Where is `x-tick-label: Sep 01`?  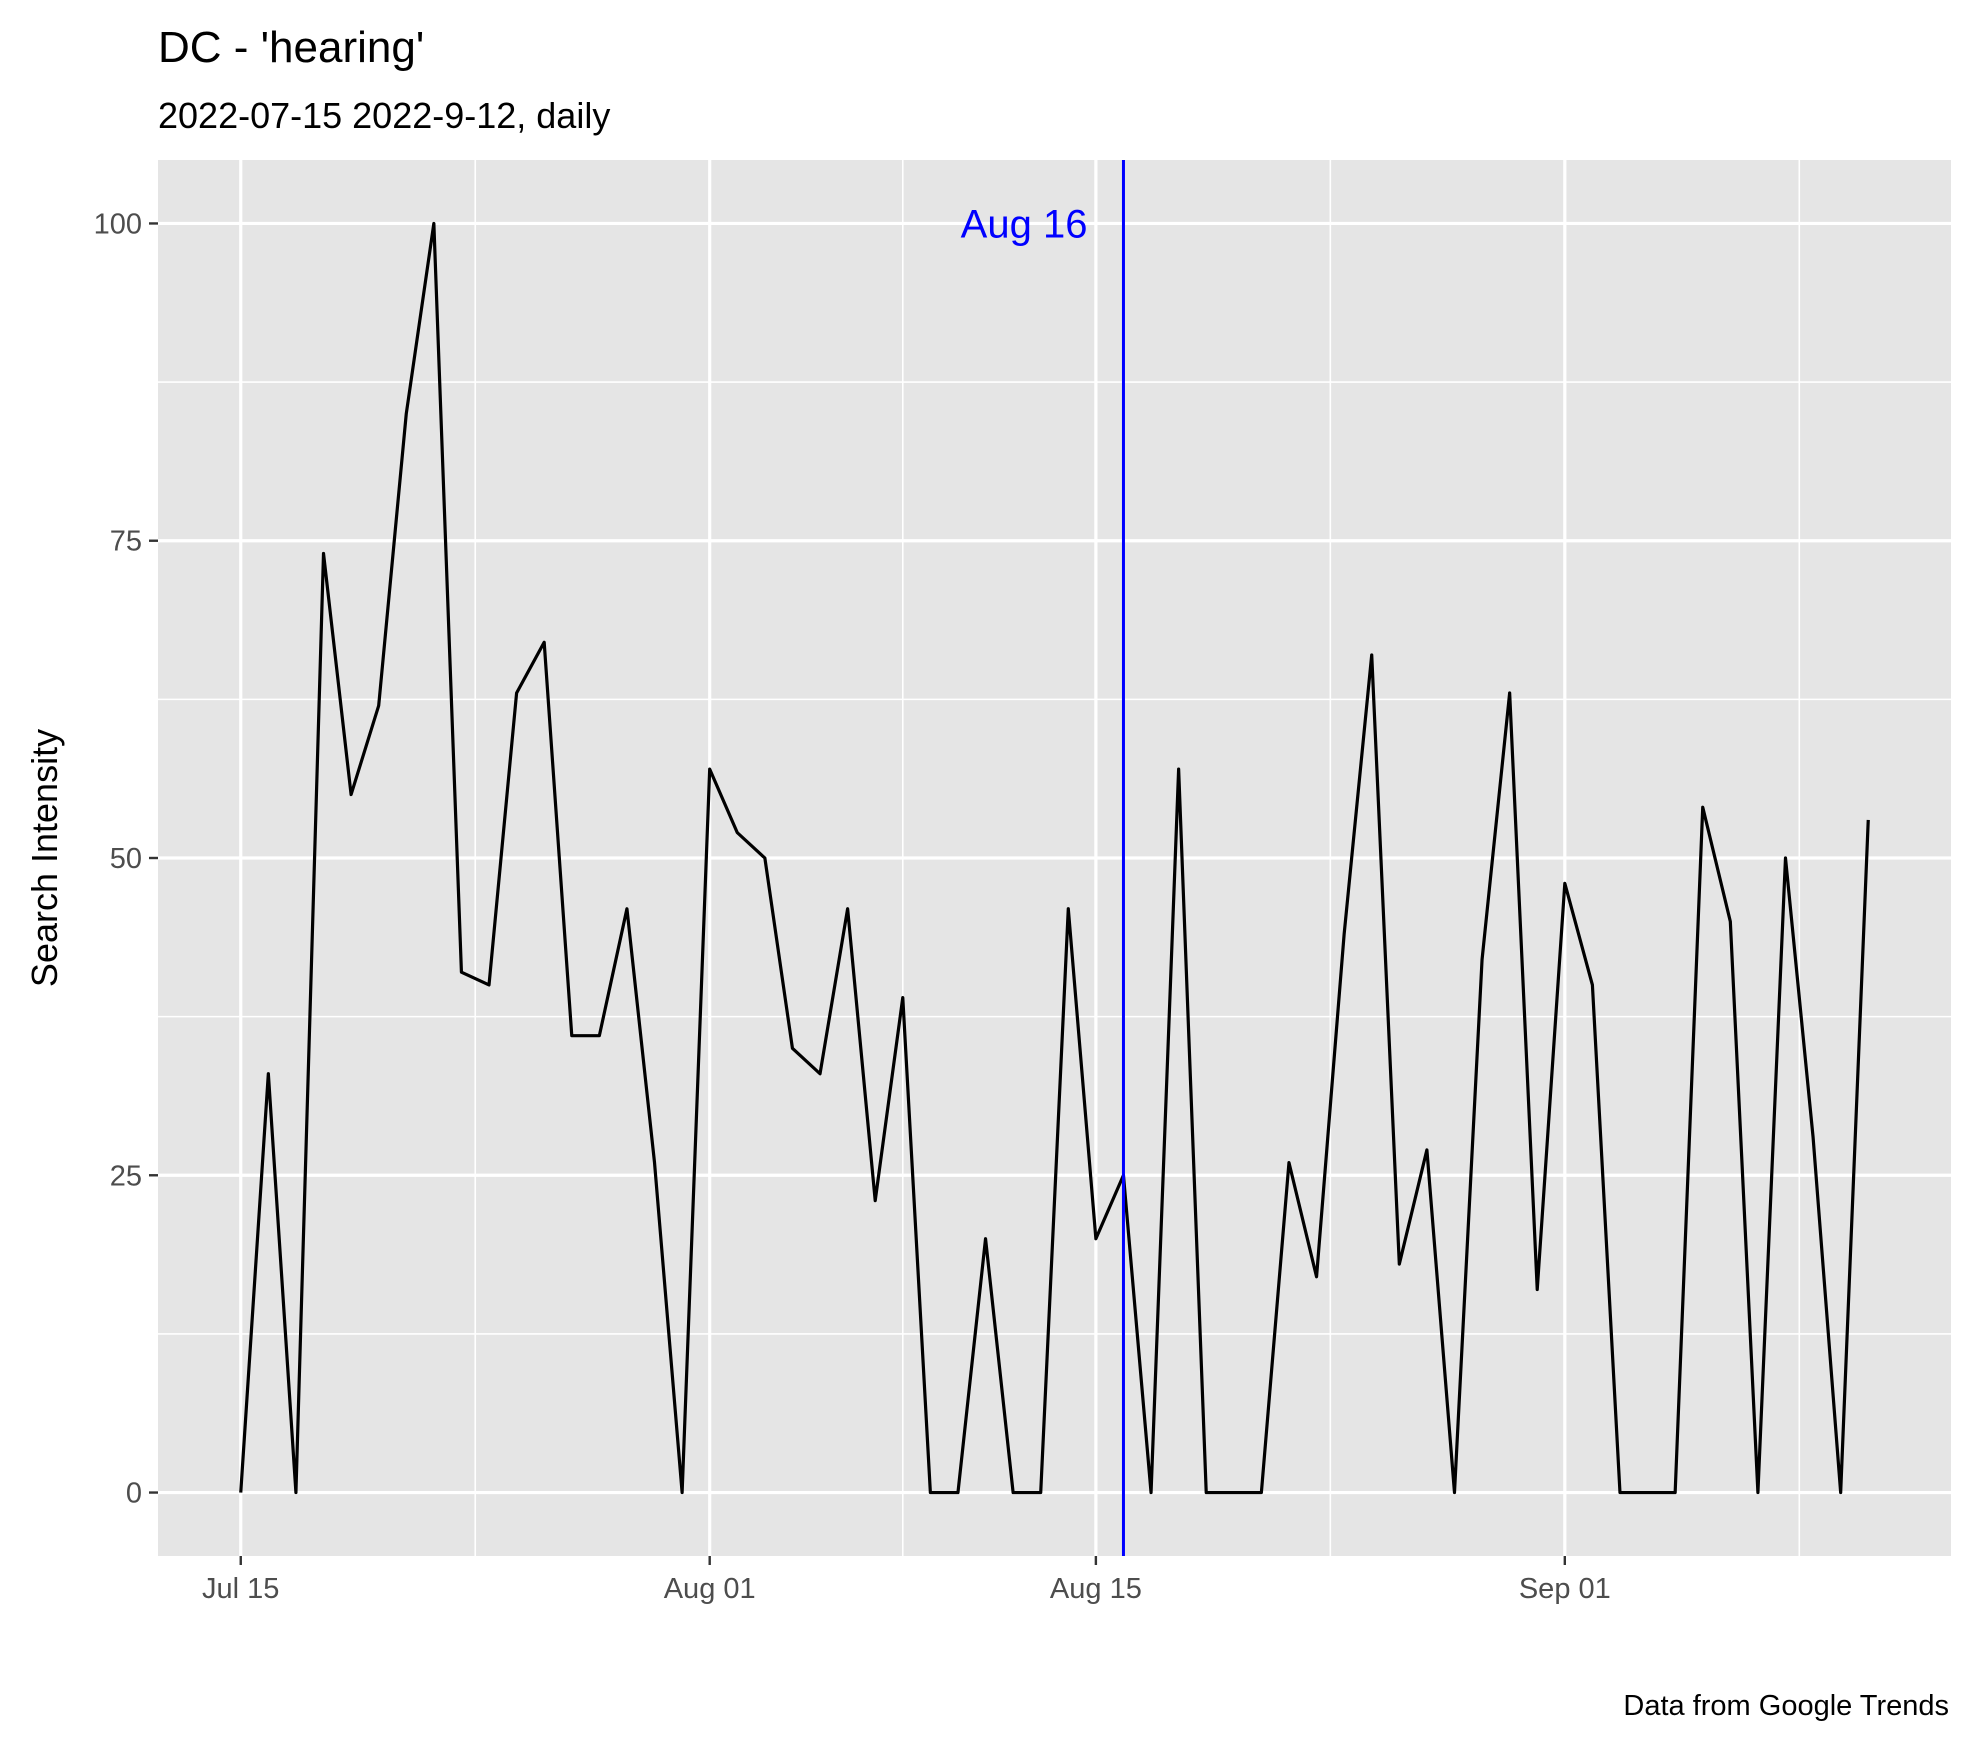
x-tick-label: Sep 01 is located at coordinates (1565, 1589).